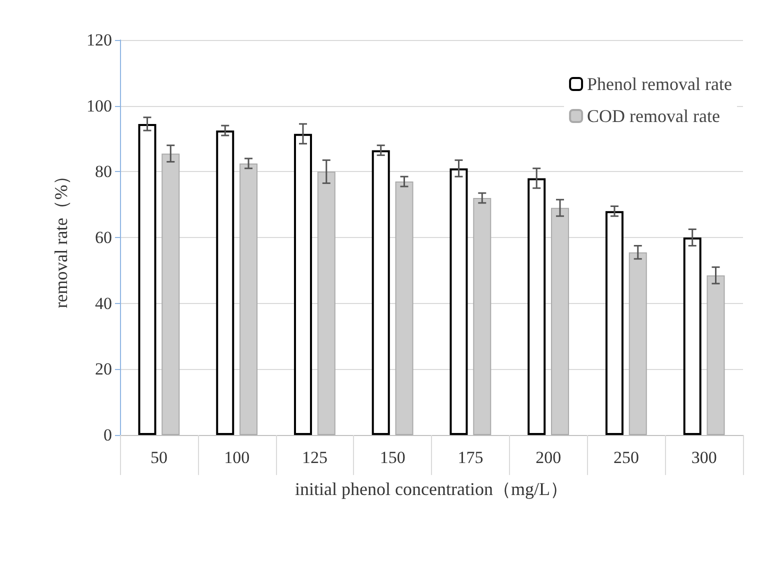 The width and height of the screenshot is (765, 562). What do you see at coordinates (103, 369) in the screenshot?
I see `y-tick-label: 20` at bounding box center [103, 369].